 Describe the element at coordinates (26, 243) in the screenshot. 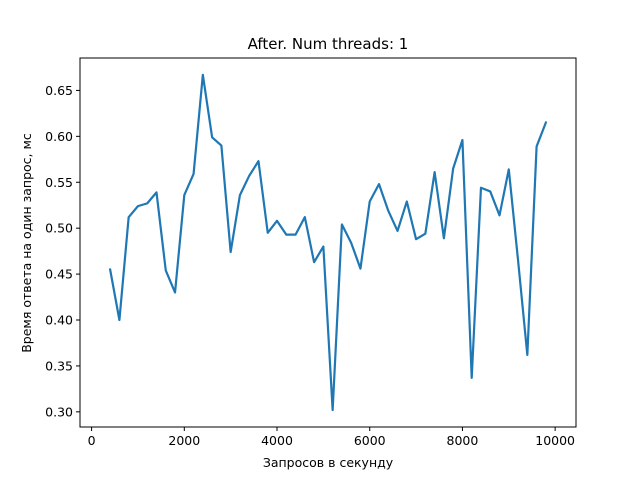

I see `y-axis-label: Время ответа на один запрос, мс` at that location.